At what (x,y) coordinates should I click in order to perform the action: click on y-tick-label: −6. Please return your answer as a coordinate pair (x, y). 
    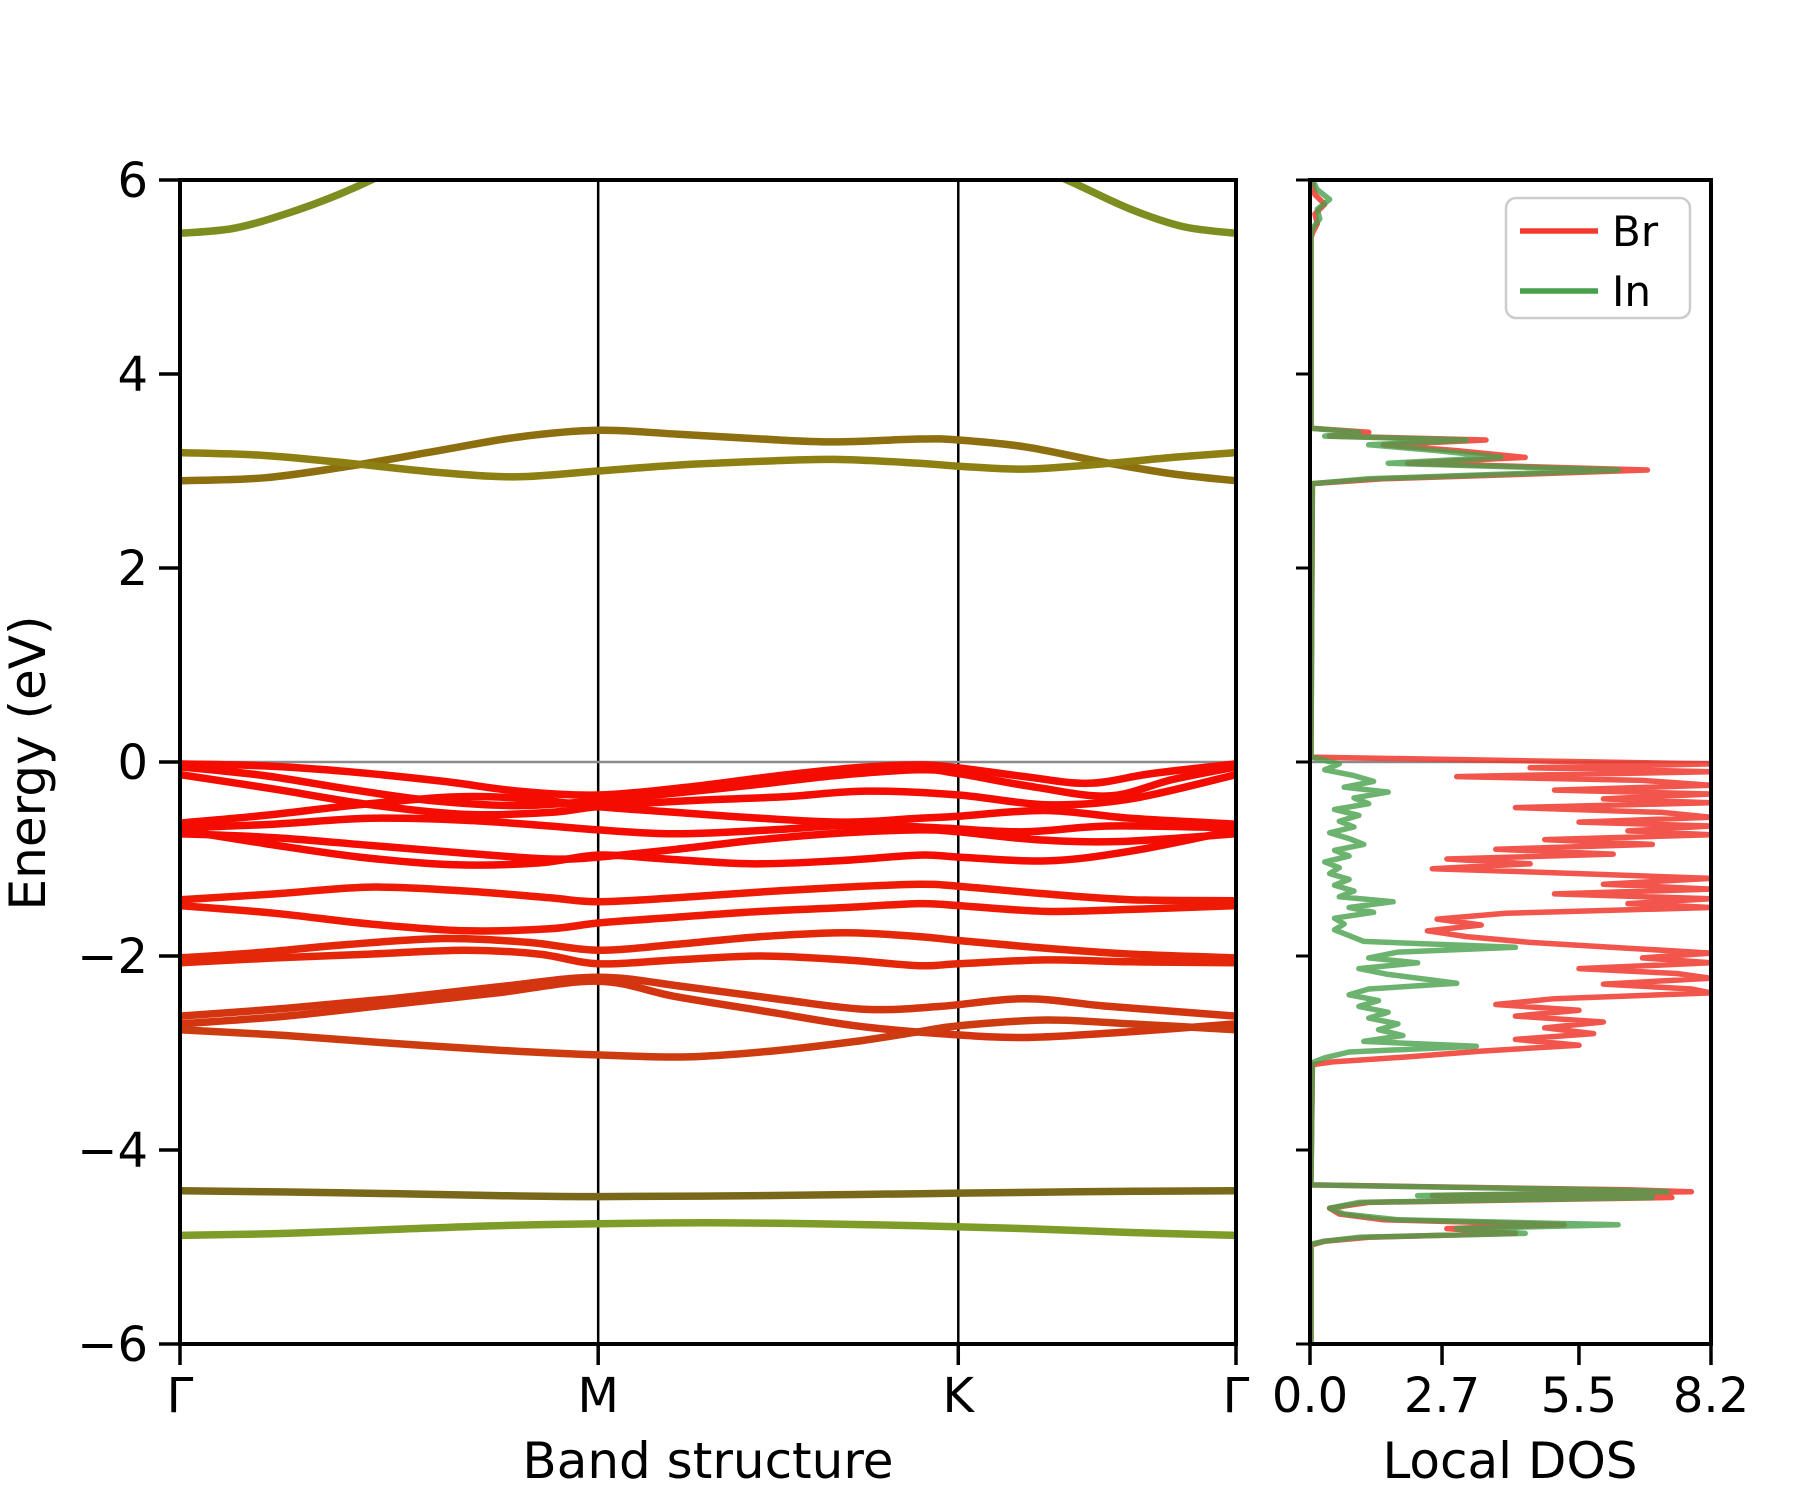
    Looking at the image, I should click on (112, 1345).